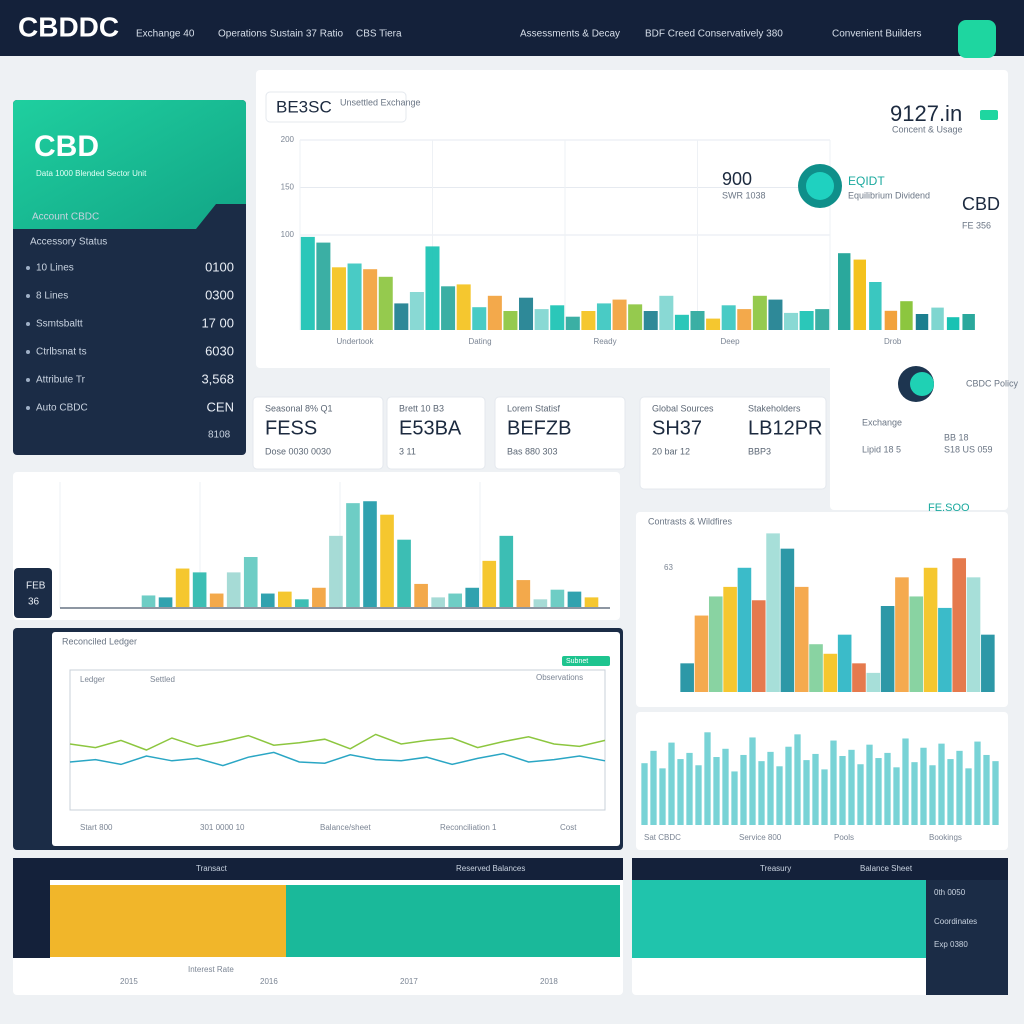 This screenshot has width=1024, height=1024. Describe the element at coordinates (570, 34) in the screenshot. I see `nav-item: Assessments & Decay` at that location.